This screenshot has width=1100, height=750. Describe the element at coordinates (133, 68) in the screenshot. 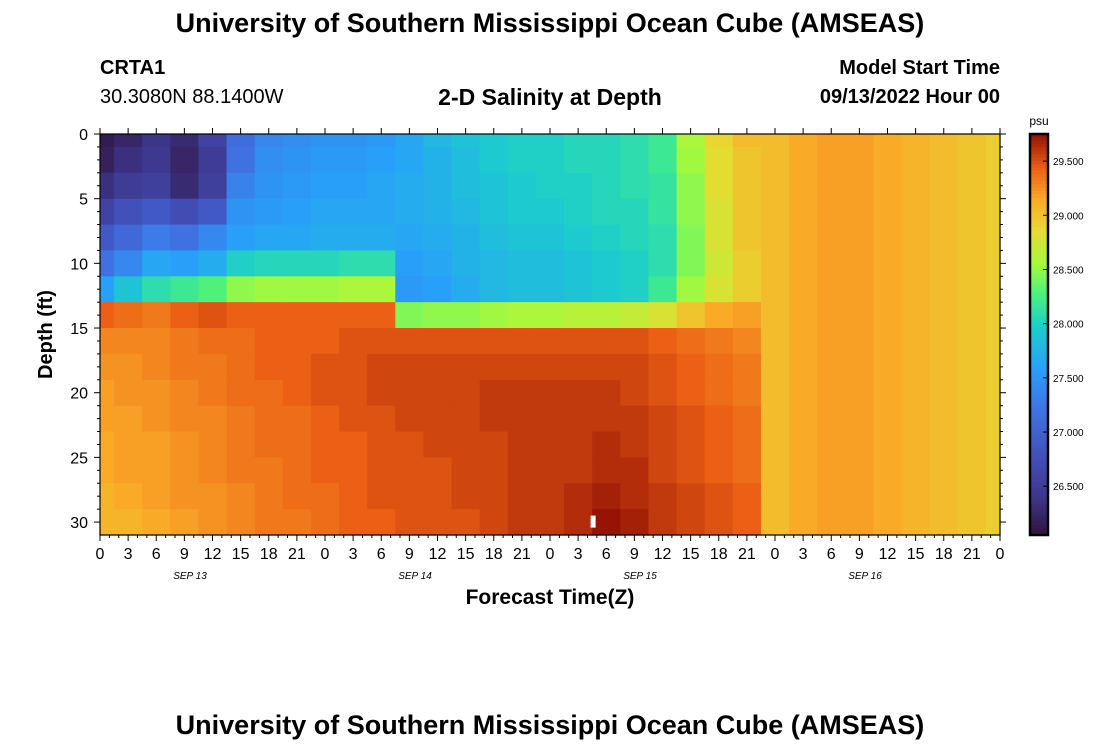

I see `station-id: CRTA1` at that location.